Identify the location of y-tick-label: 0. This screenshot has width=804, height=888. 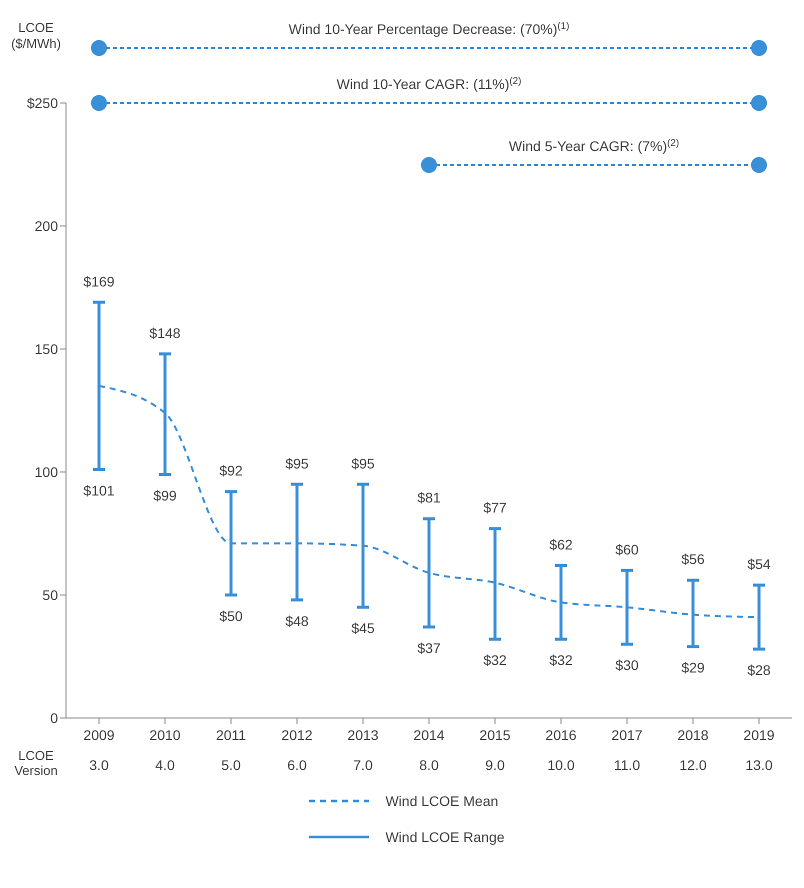
(54, 718).